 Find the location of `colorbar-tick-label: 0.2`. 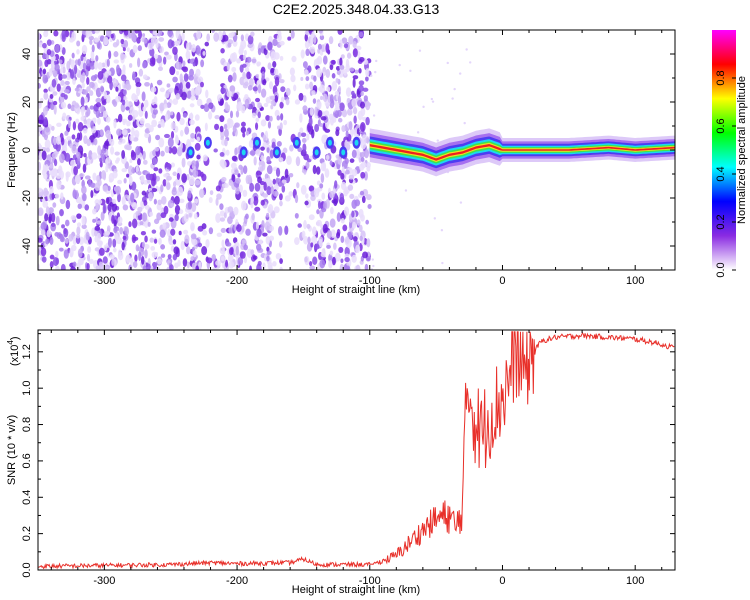

colorbar-tick-label: 0.2 is located at coordinates (721, 221).